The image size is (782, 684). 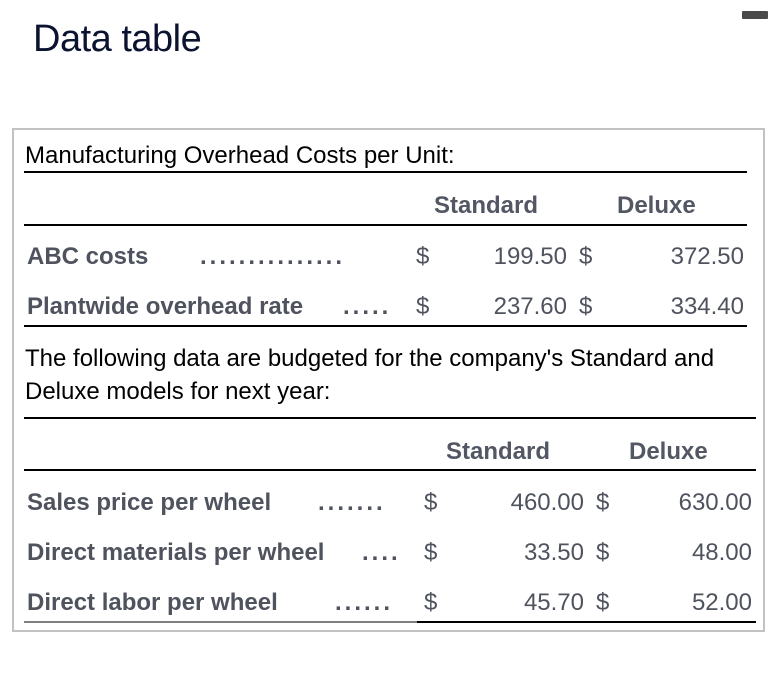 I want to click on row-label: Direct materials per wheel, so click(x=176, y=552).